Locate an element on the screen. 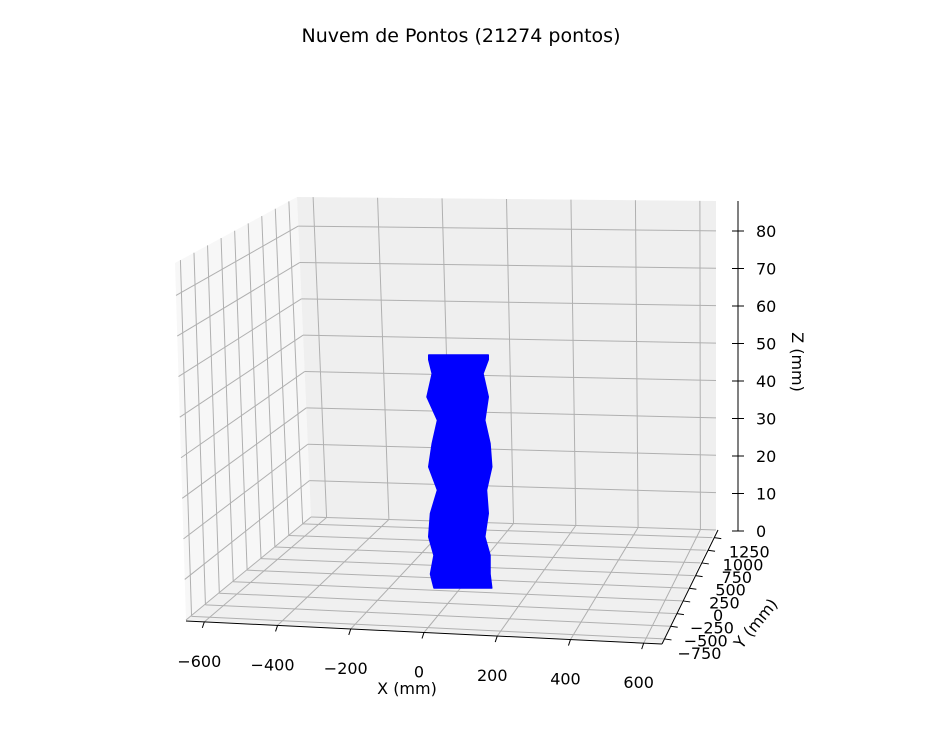 The height and width of the screenshot is (753, 951). z-tick-label: 80 is located at coordinates (766, 231).